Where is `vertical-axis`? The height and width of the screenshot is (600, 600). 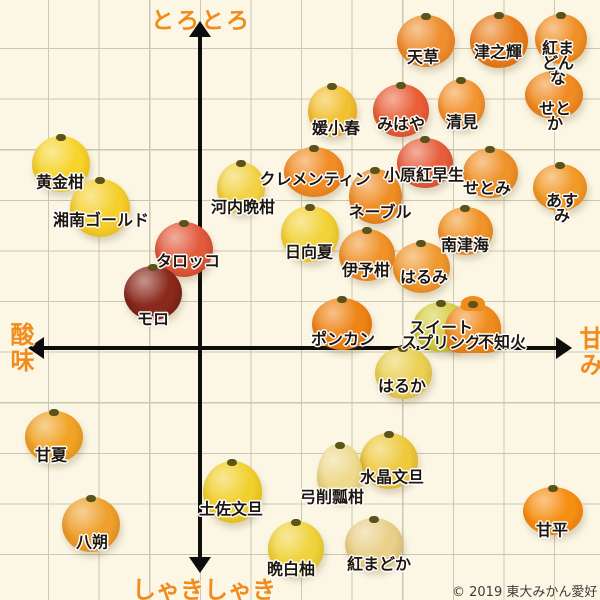 vertical-axis is located at coordinates (200, 296).